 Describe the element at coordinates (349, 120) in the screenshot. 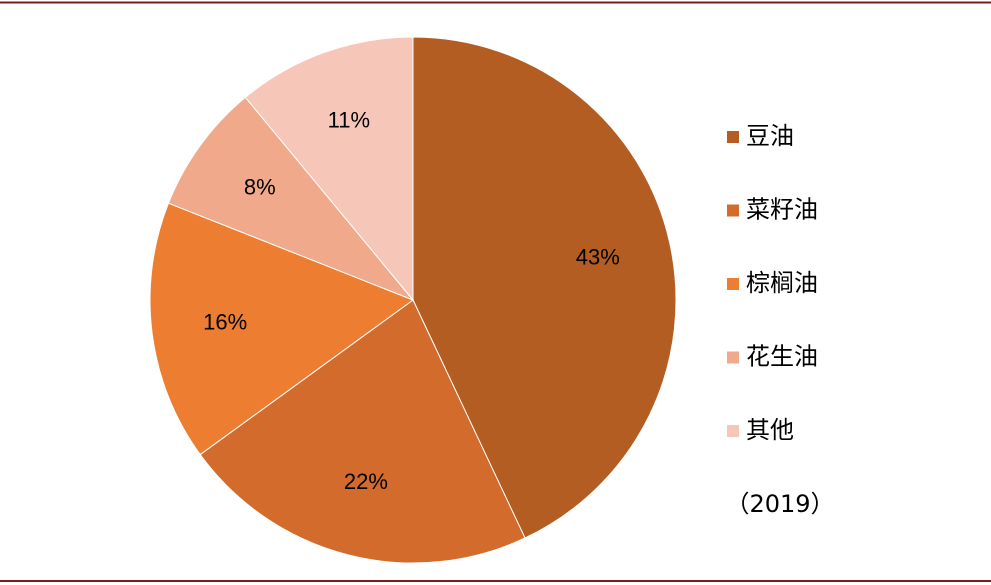

I see `data-label: 11%` at that location.